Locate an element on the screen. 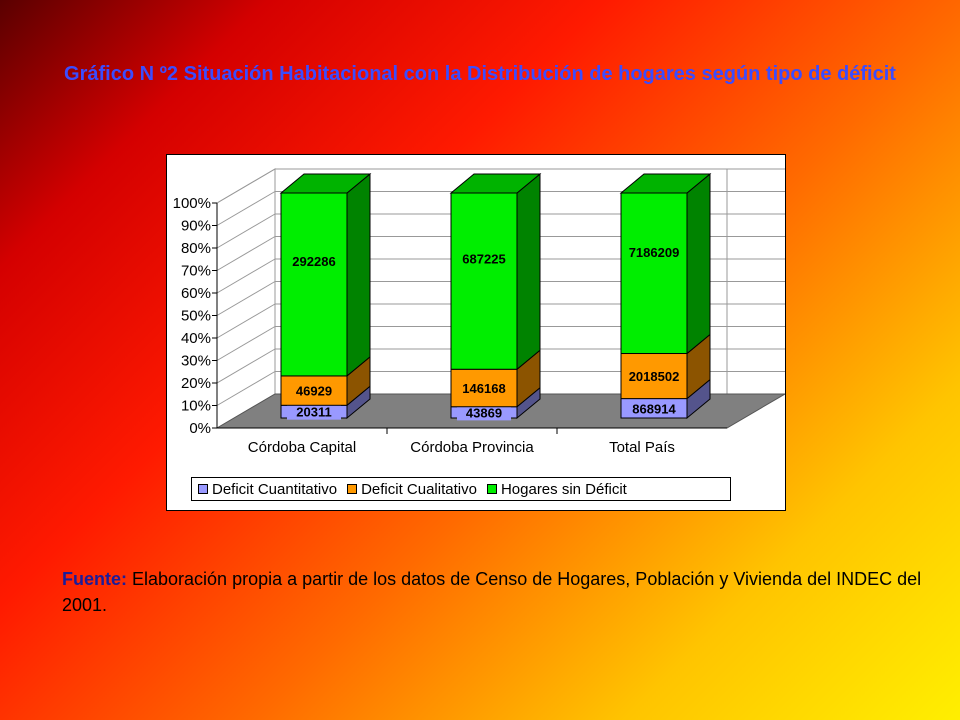  y-tick-label: 50% is located at coordinates (196, 316).